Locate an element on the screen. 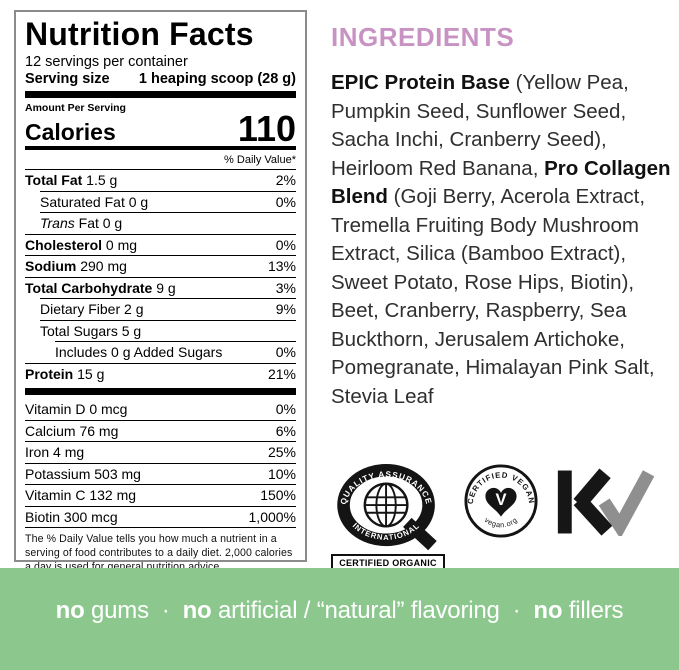 The height and width of the screenshot is (670, 679). svg-text: vegan.org is located at coordinates (501, 522).